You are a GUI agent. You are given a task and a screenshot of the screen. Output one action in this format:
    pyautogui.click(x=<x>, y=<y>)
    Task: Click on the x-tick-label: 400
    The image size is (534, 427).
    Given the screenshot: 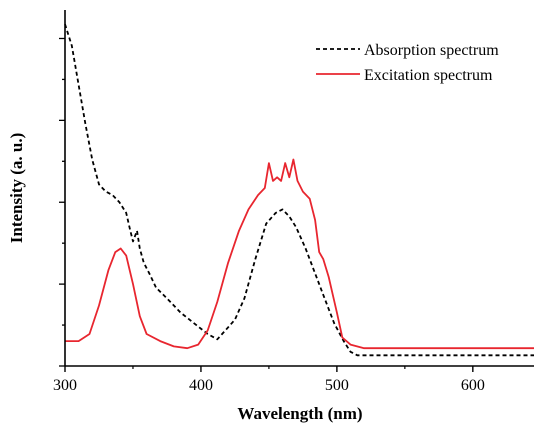 What is the action you would take?
    pyautogui.click(x=201, y=385)
    